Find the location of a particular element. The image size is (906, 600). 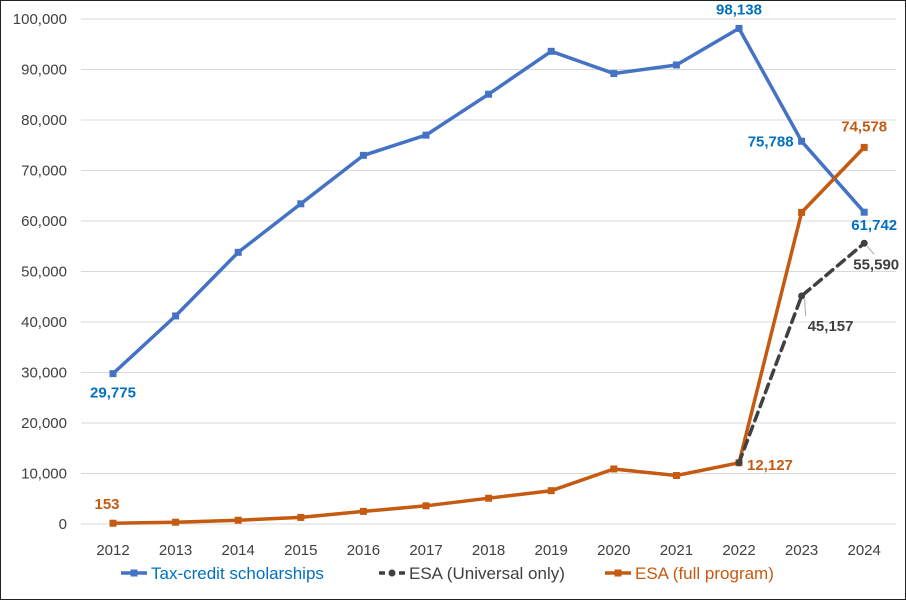

y-tick-label: 30,000 is located at coordinates (44, 373).